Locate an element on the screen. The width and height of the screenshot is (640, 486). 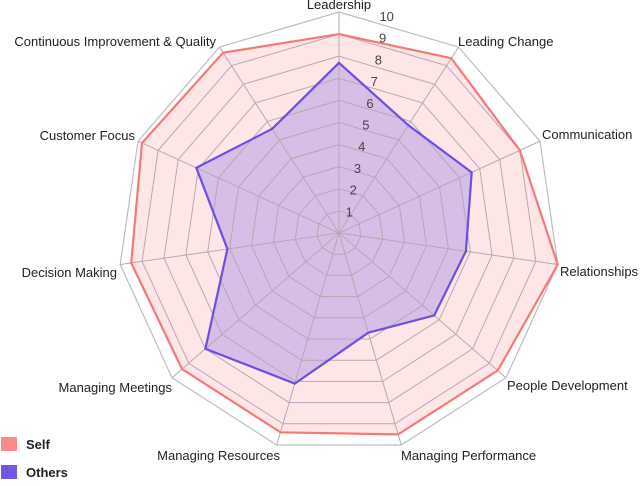
axis-label: Leading Change is located at coordinates (505, 41).